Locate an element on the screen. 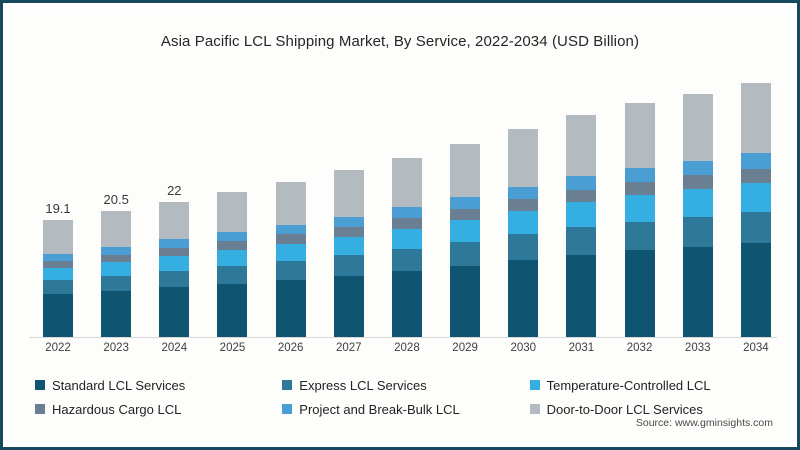 The image size is (800, 450). x-axis-tick-label: 2024 is located at coordinates (174, 348).